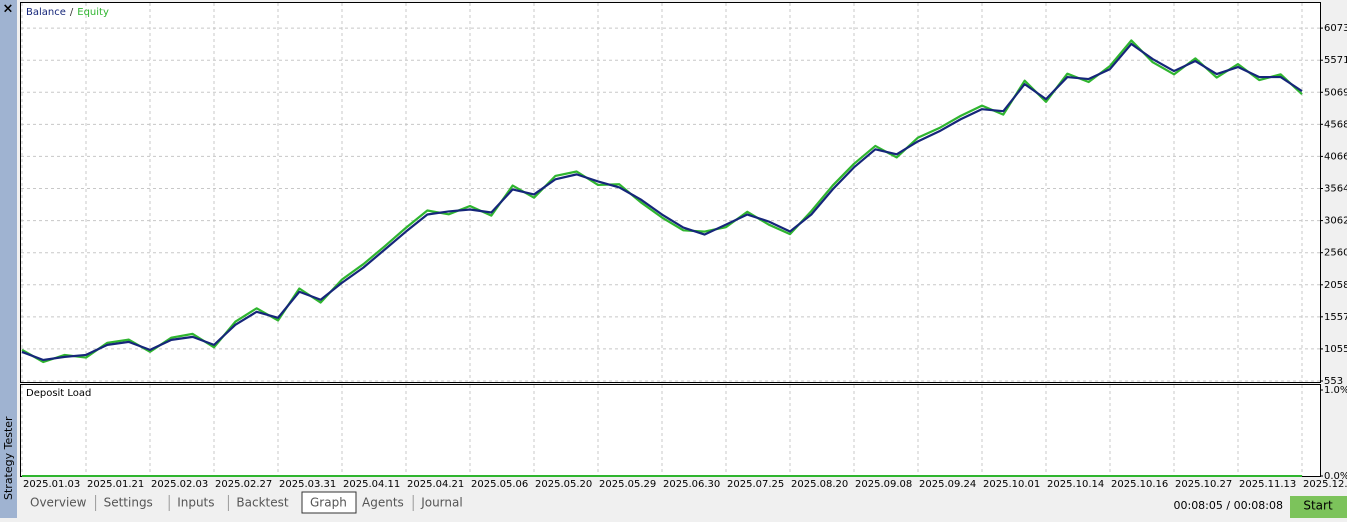  I want to click on start-label: Start, so click(1318, 506).